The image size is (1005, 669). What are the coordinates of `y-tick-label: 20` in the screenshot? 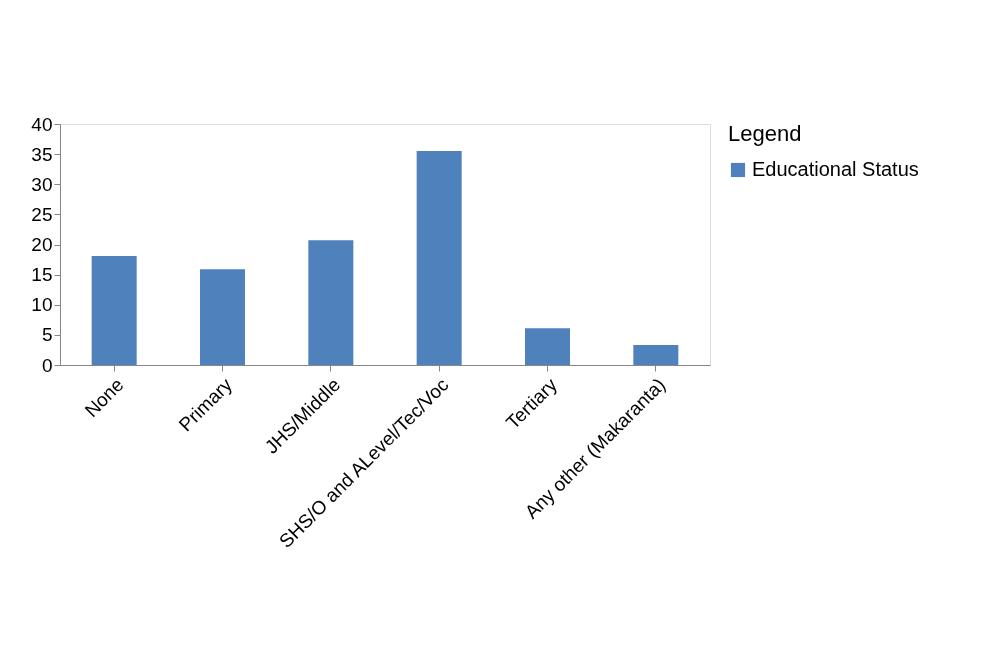 It's located at (42, 244).